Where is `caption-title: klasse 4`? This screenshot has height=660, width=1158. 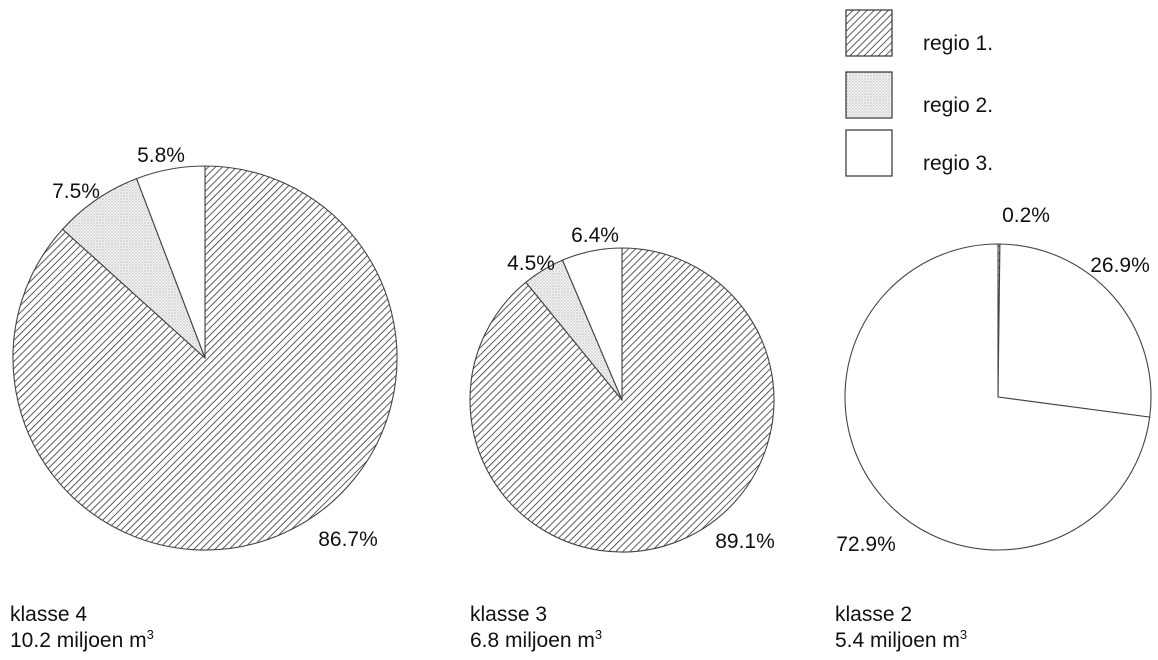 caption-title: klasse 4 is located at coordinates (49, 614).